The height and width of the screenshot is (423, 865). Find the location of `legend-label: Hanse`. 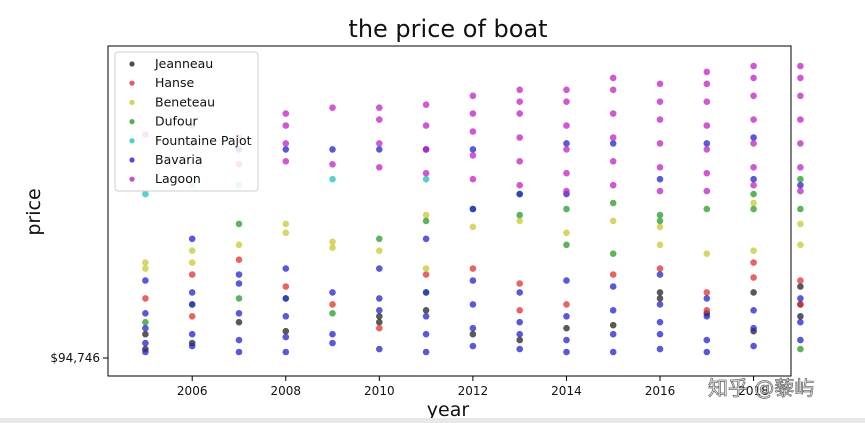

legend-label: Hanse is located at coordinates (174, 82).